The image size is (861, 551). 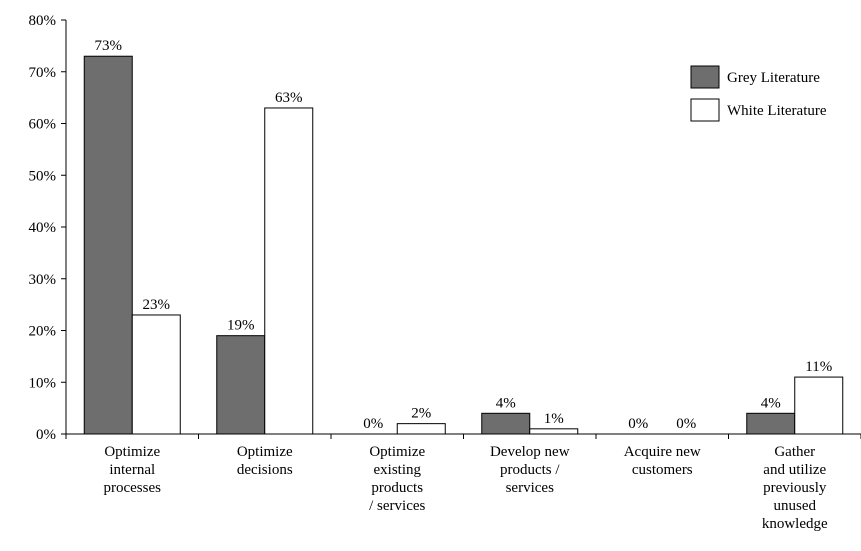 I want to click on legend-label: Grey Literature, so click(x=773, y=78).